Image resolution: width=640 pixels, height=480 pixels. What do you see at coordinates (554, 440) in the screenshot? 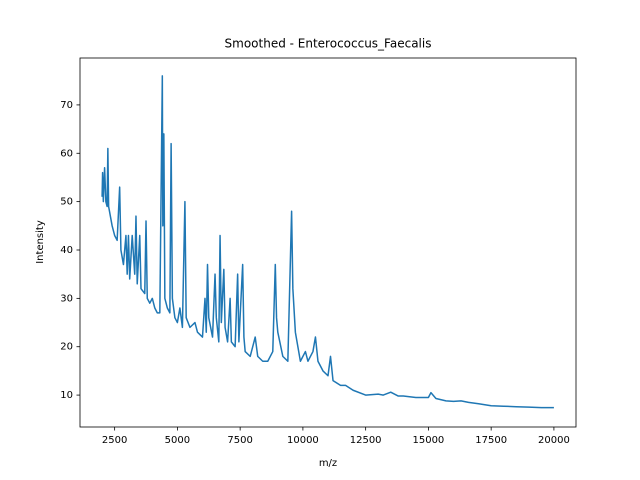
I see `x-tick-label: 20000` at bounding box center [554, 440].